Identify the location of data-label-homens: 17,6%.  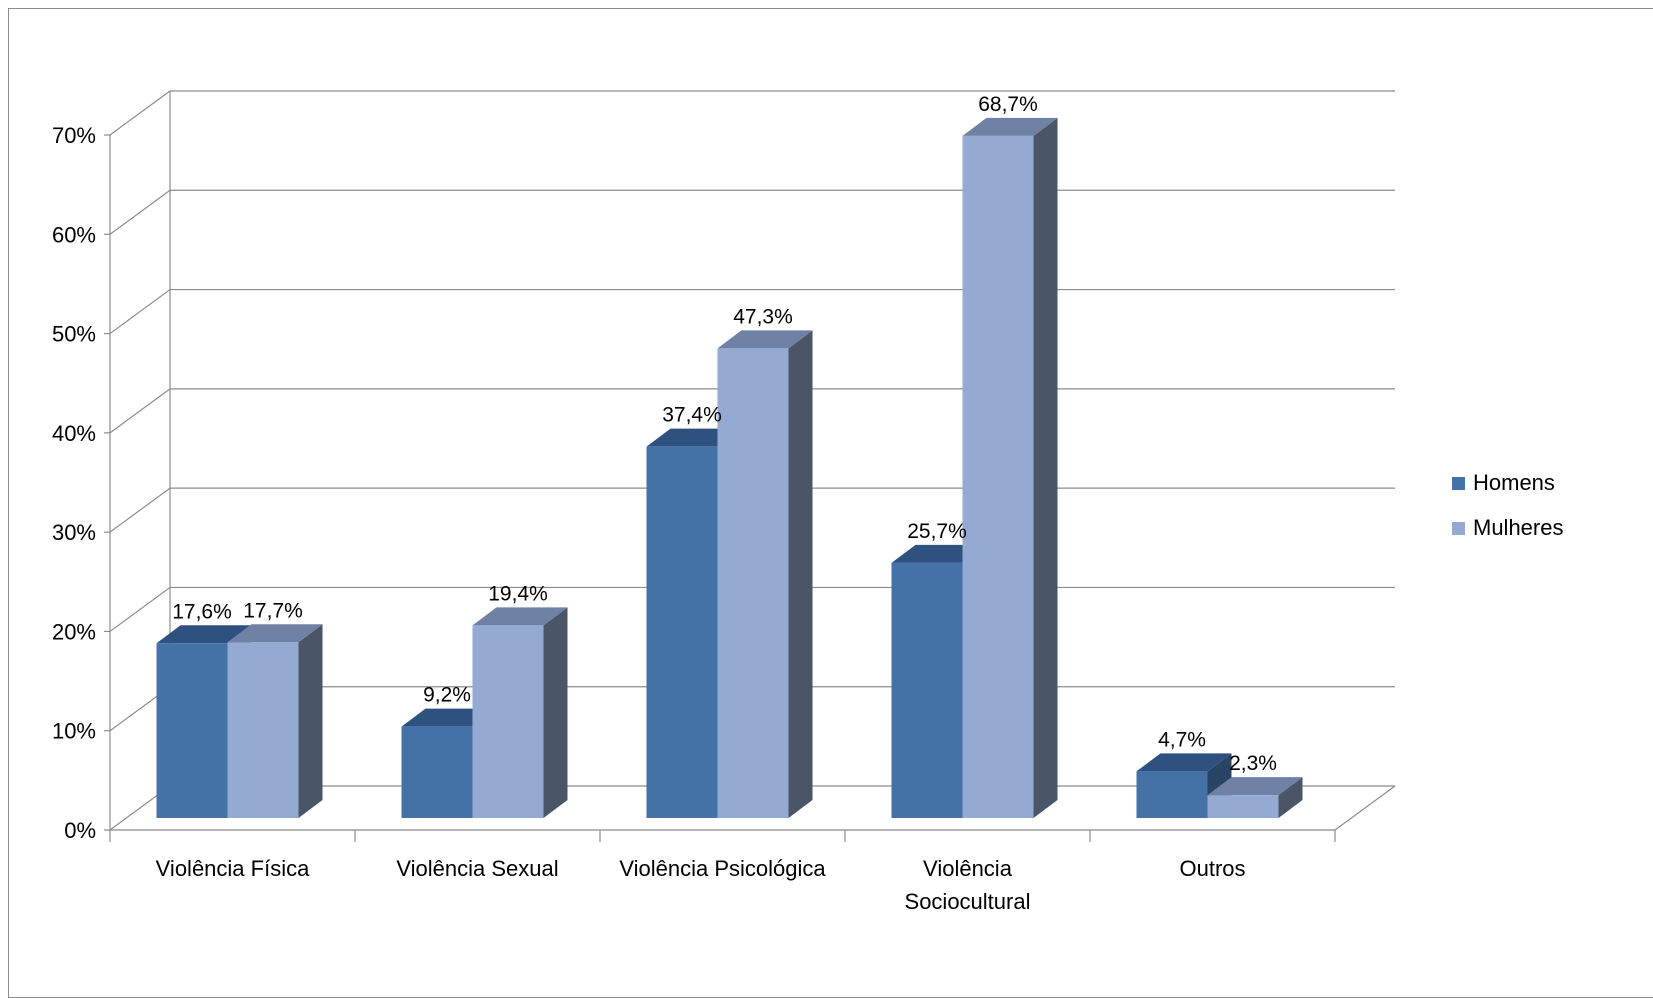
(202, 611).